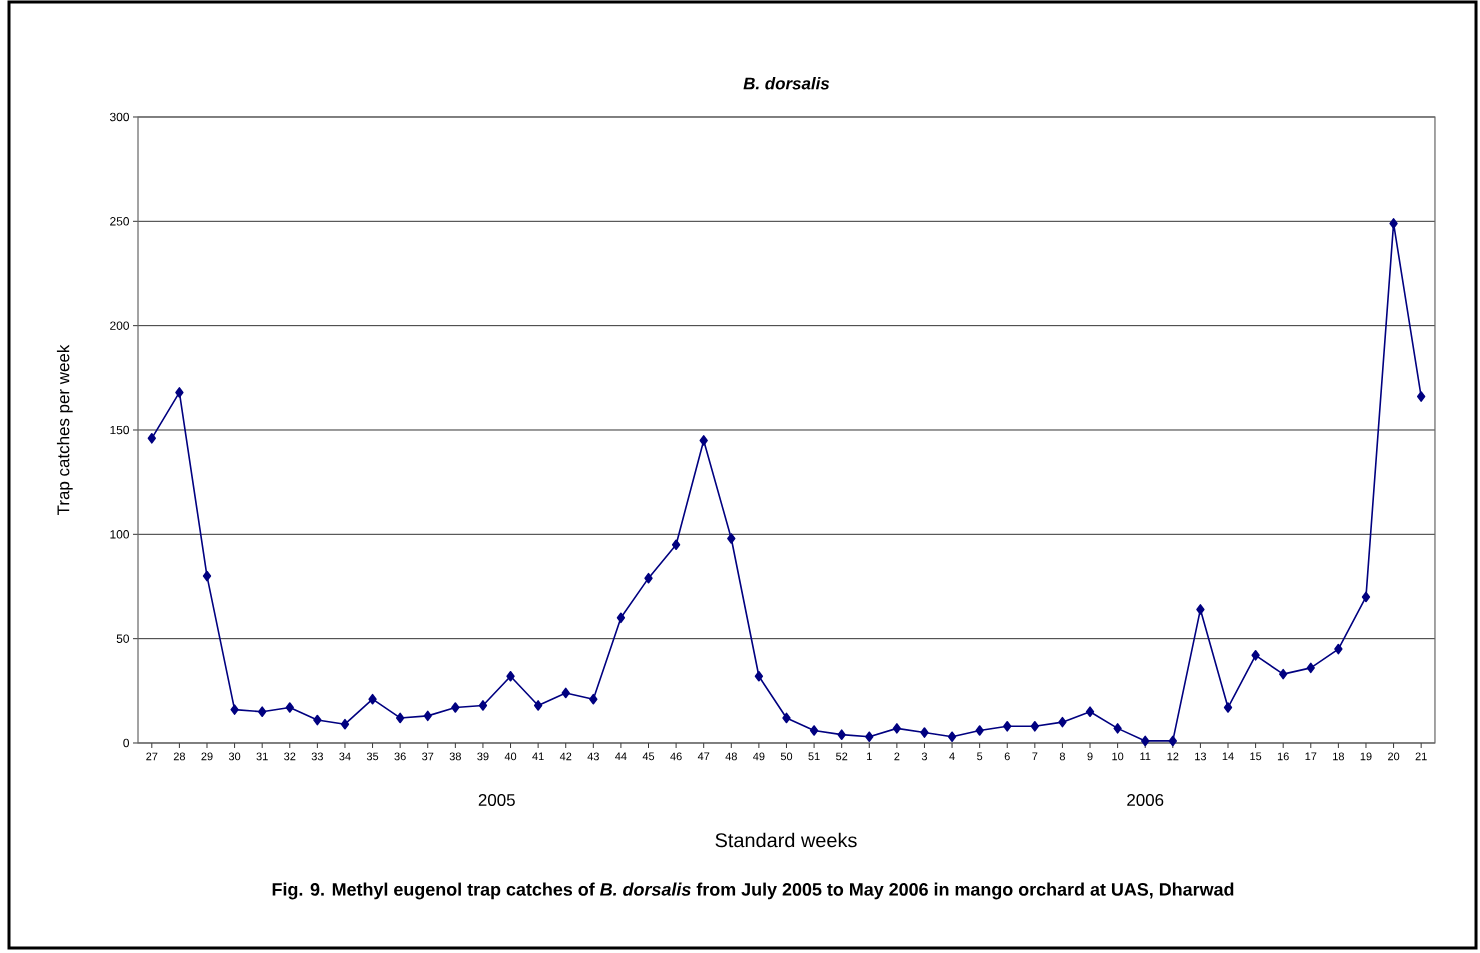 The image size is (1480, 953). Describe the element at coordinates (565, 756) in the screenshot. I see `x-tick-label: 42` at that location.